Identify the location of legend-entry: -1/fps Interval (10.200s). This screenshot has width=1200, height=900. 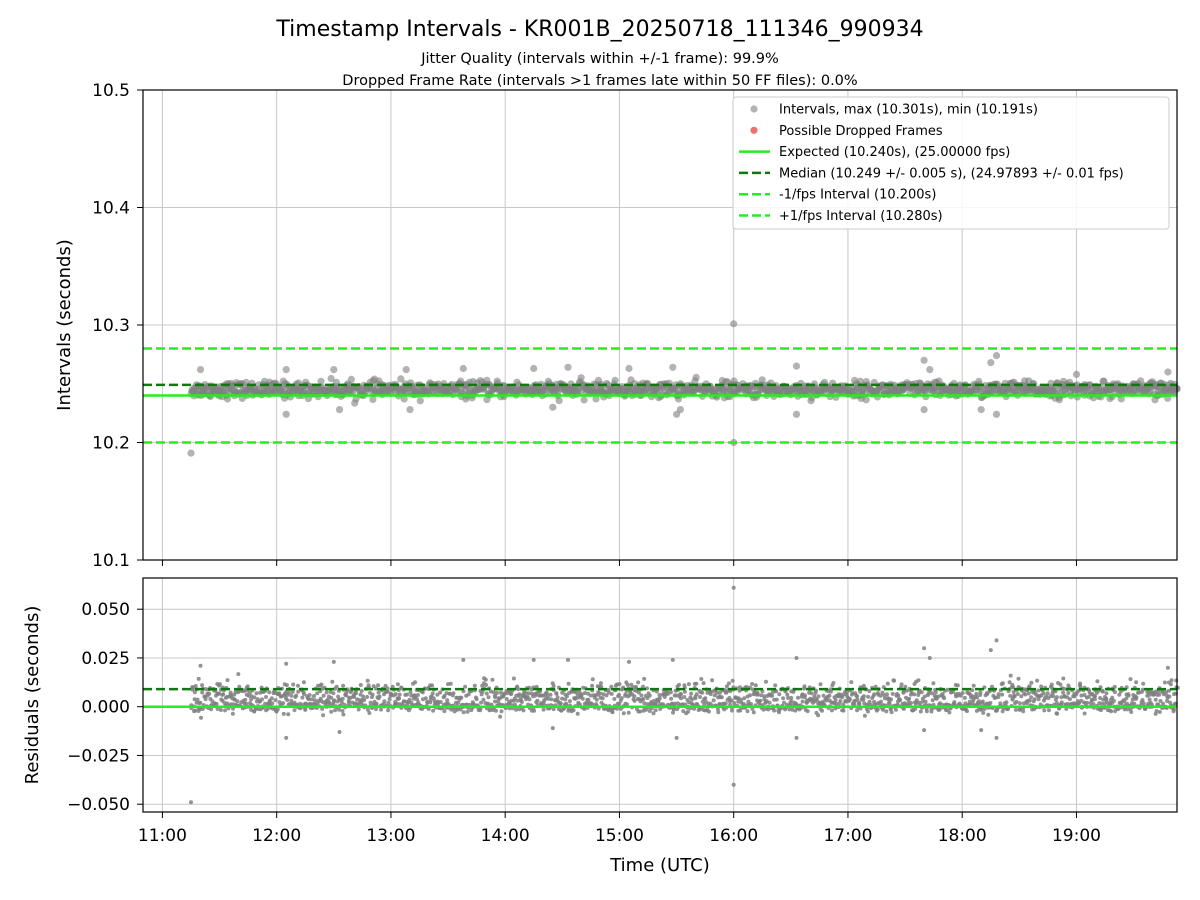
(857, 195).